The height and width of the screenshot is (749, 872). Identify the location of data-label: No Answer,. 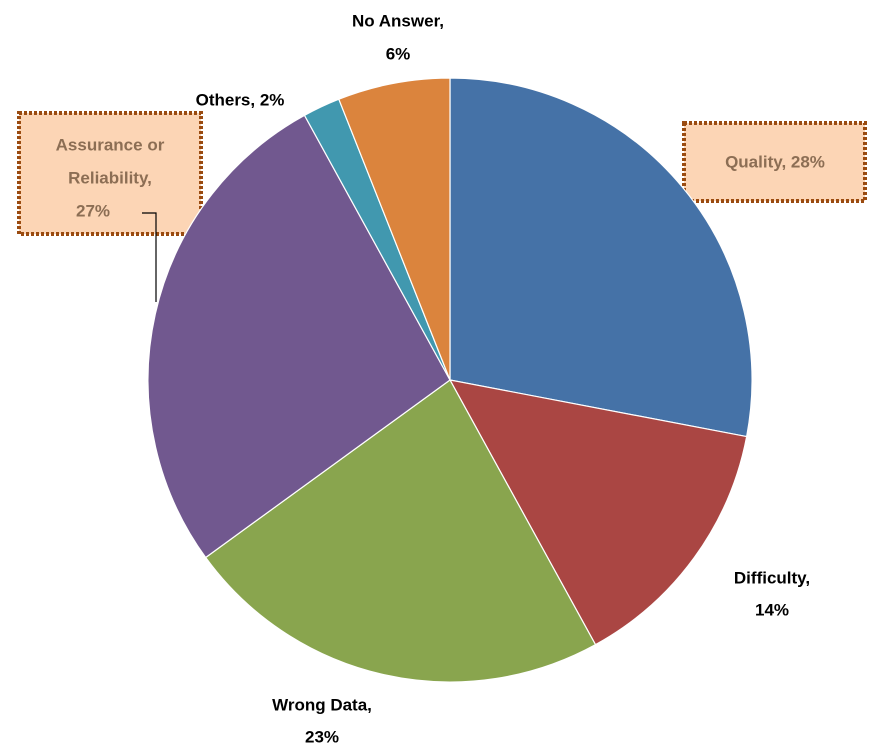
(398, 20).